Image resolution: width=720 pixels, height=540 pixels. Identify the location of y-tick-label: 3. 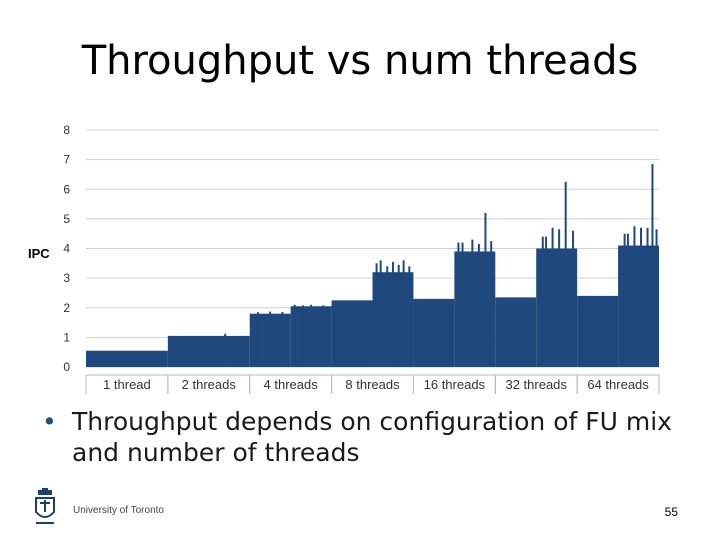
(66, 278).